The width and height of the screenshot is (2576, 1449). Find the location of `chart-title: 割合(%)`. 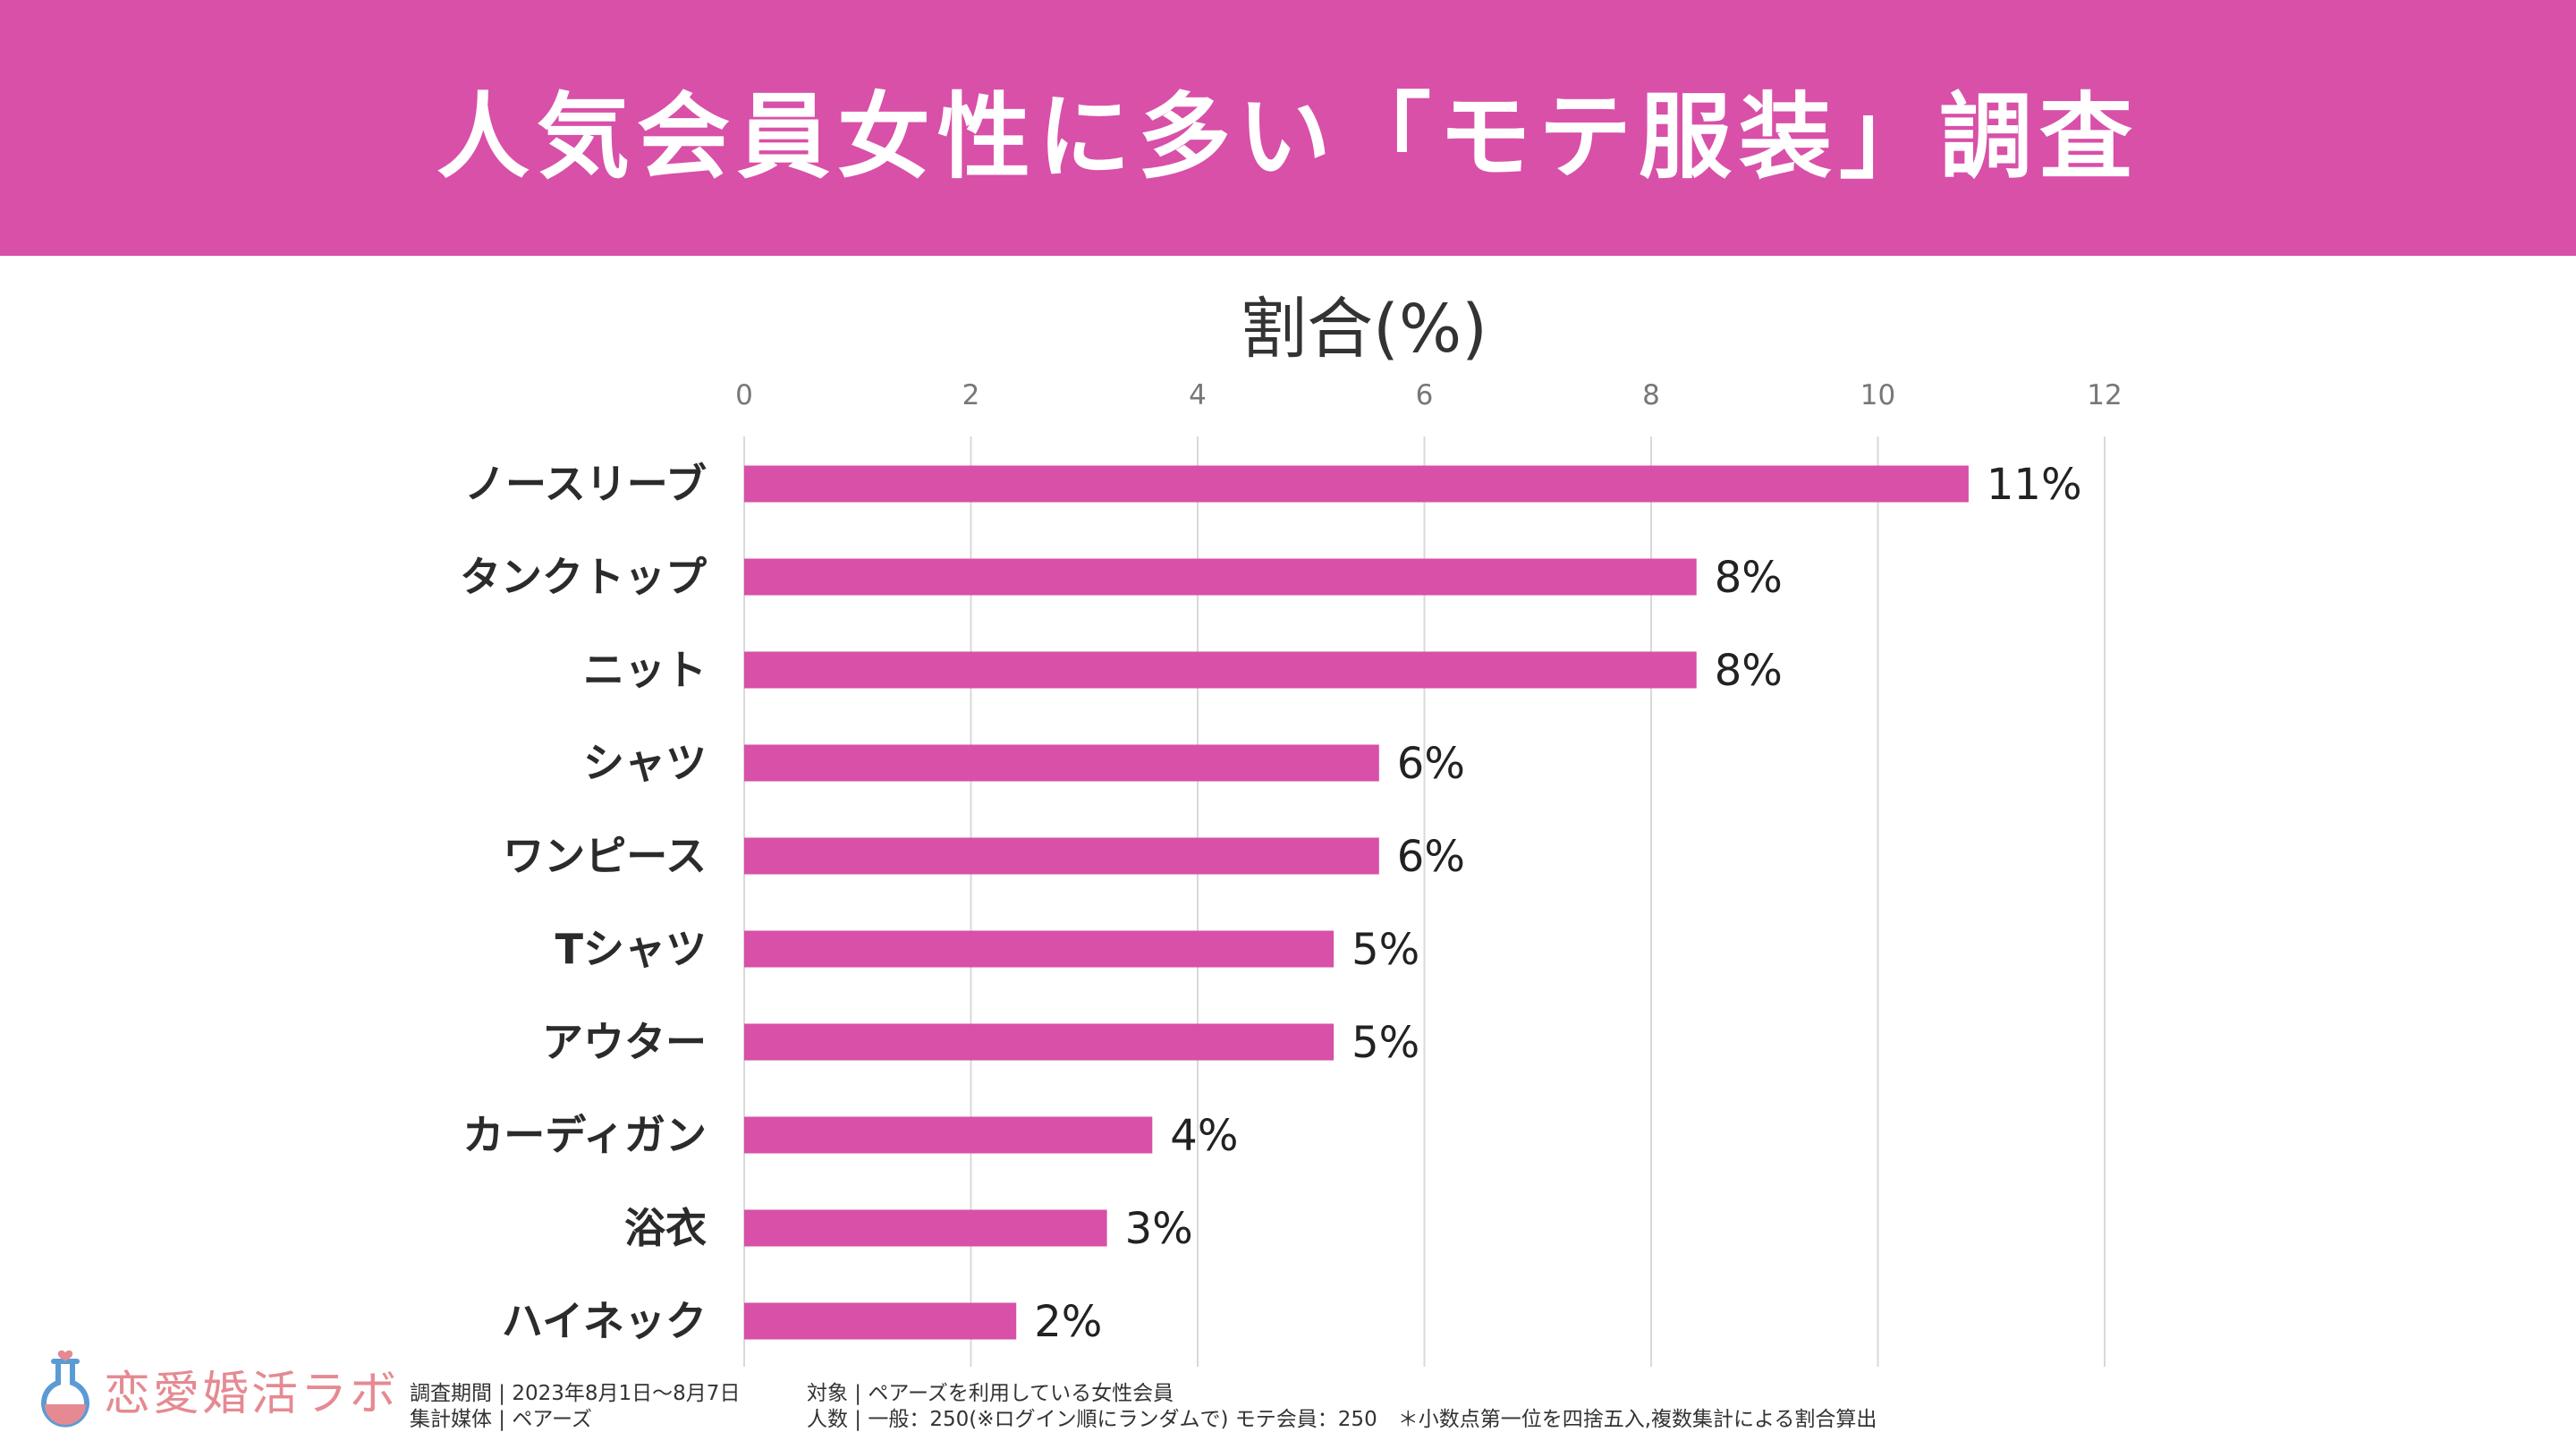

chart-title: 割合(%) is located at coordinates (1364, 329).